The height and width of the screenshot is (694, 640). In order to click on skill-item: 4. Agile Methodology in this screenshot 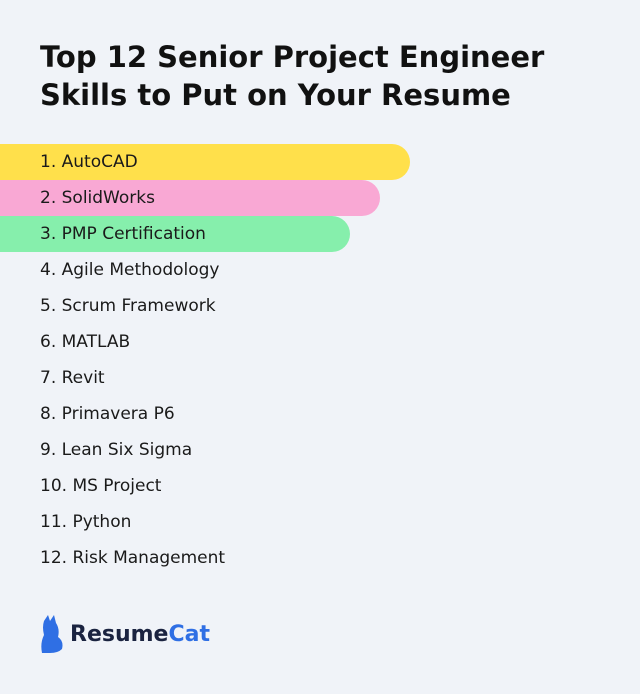, I will do `click(130, 270)`.